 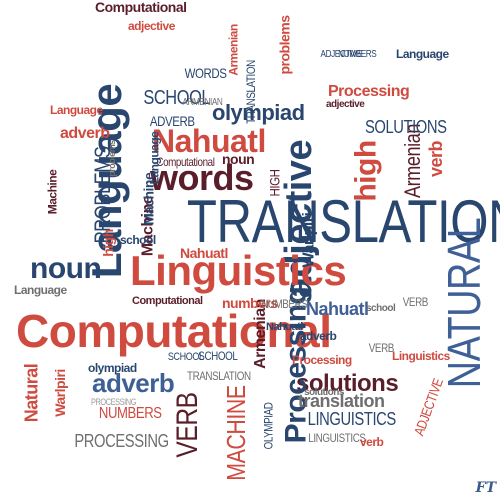 I want to click on word: Armenian, so click(x=233, y=50).